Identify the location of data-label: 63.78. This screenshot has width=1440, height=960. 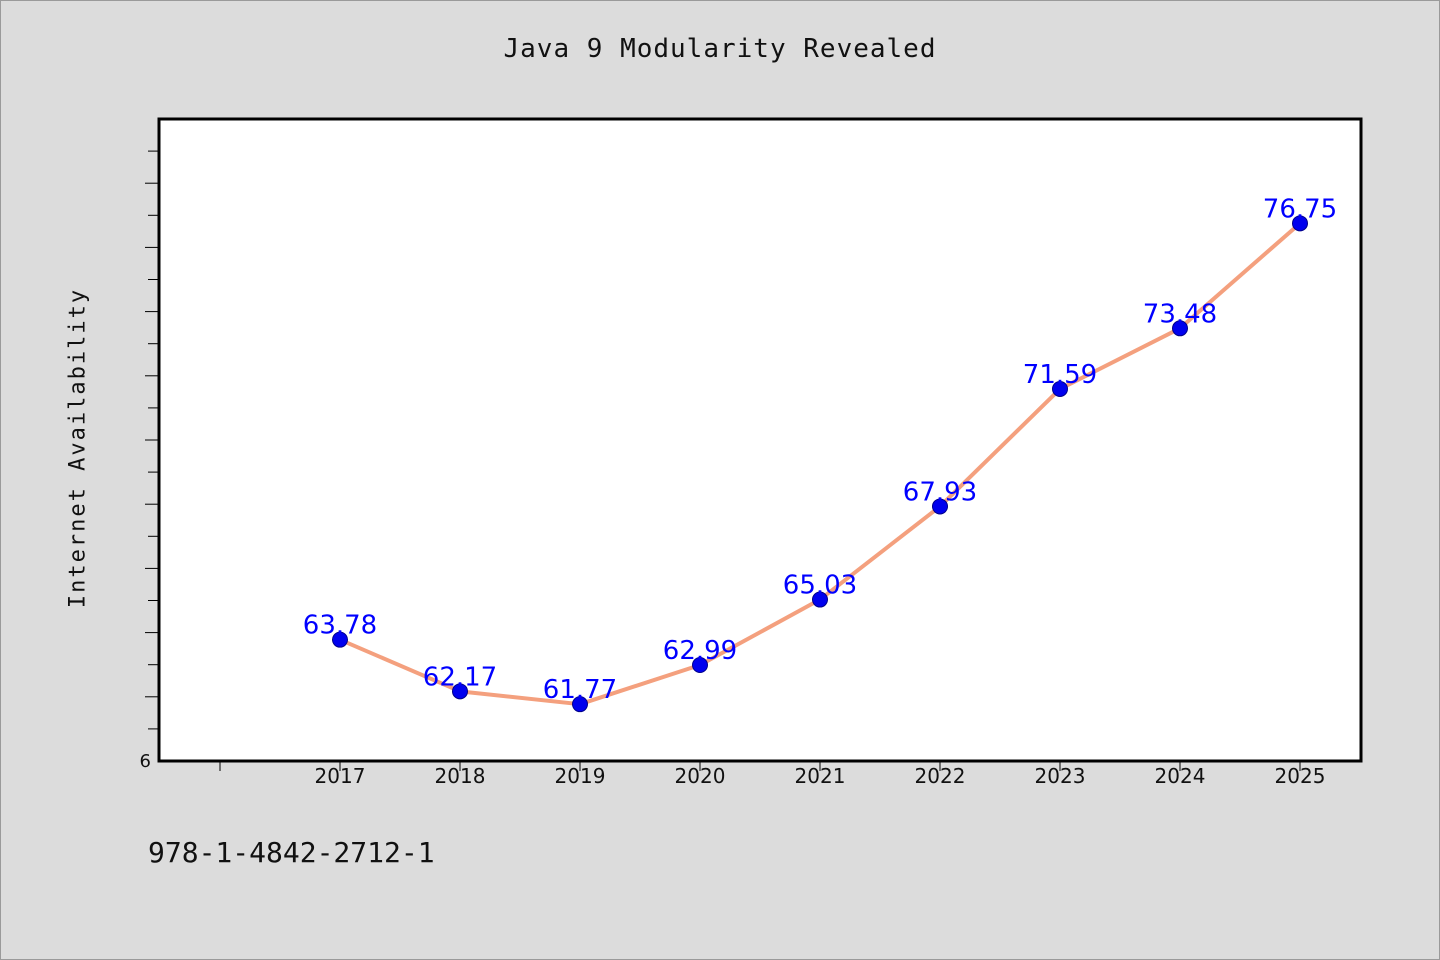
(340, 626).